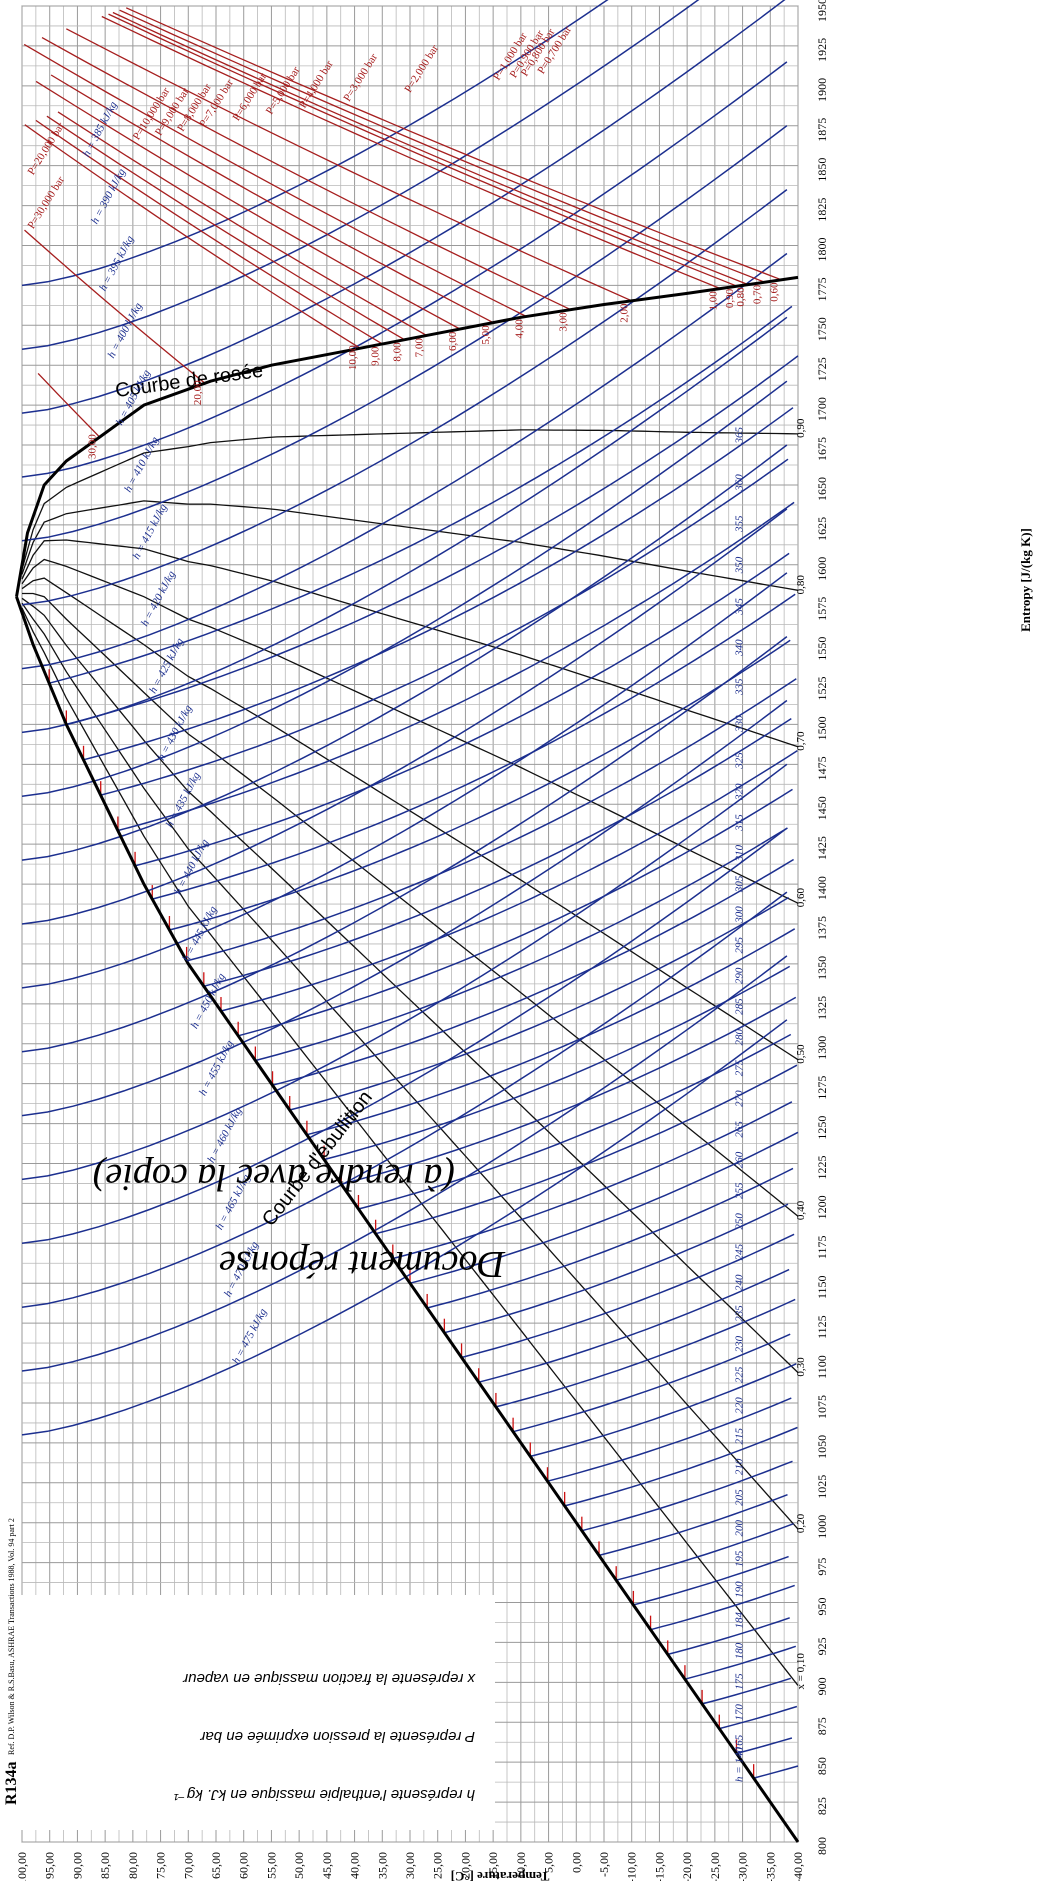 The image size is (1047, 1881). Describe the element at coordinates (822, 1846) in the screenshot. I see `entropy-tick-label: 800` at that location.